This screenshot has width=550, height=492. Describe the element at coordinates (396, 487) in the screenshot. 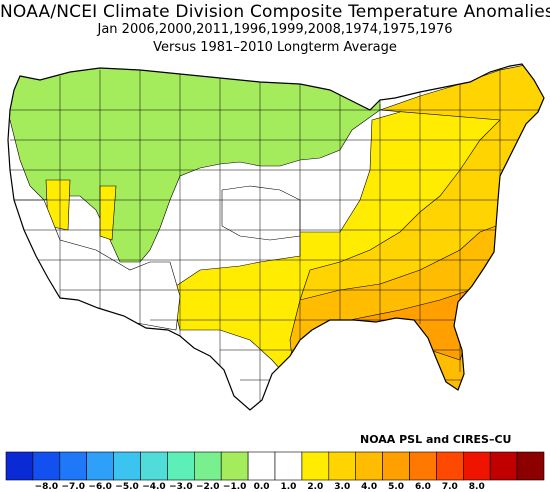

I see `legend-tick-label: 5.0` at that location.